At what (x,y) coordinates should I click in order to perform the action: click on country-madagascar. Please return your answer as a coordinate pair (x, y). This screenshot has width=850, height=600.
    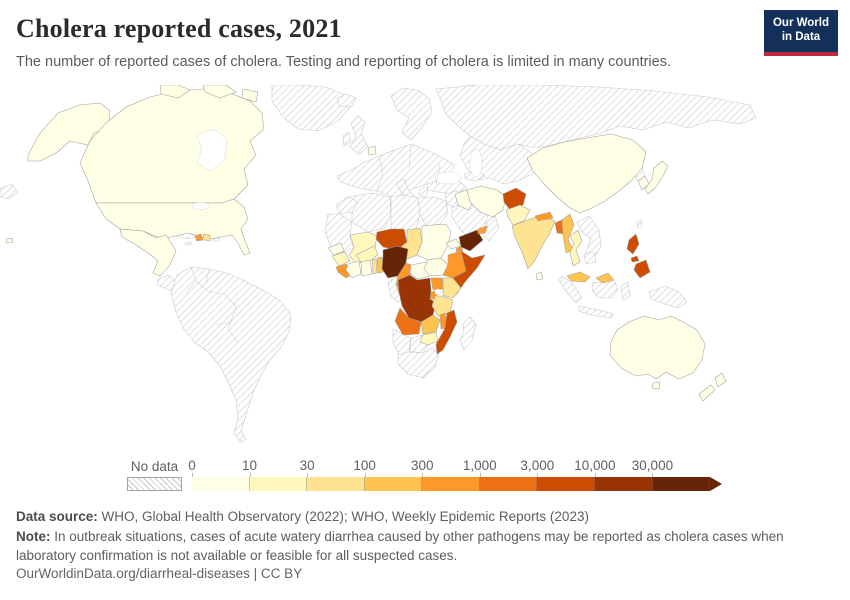
    Looking at the image, I should click on (468, 333).